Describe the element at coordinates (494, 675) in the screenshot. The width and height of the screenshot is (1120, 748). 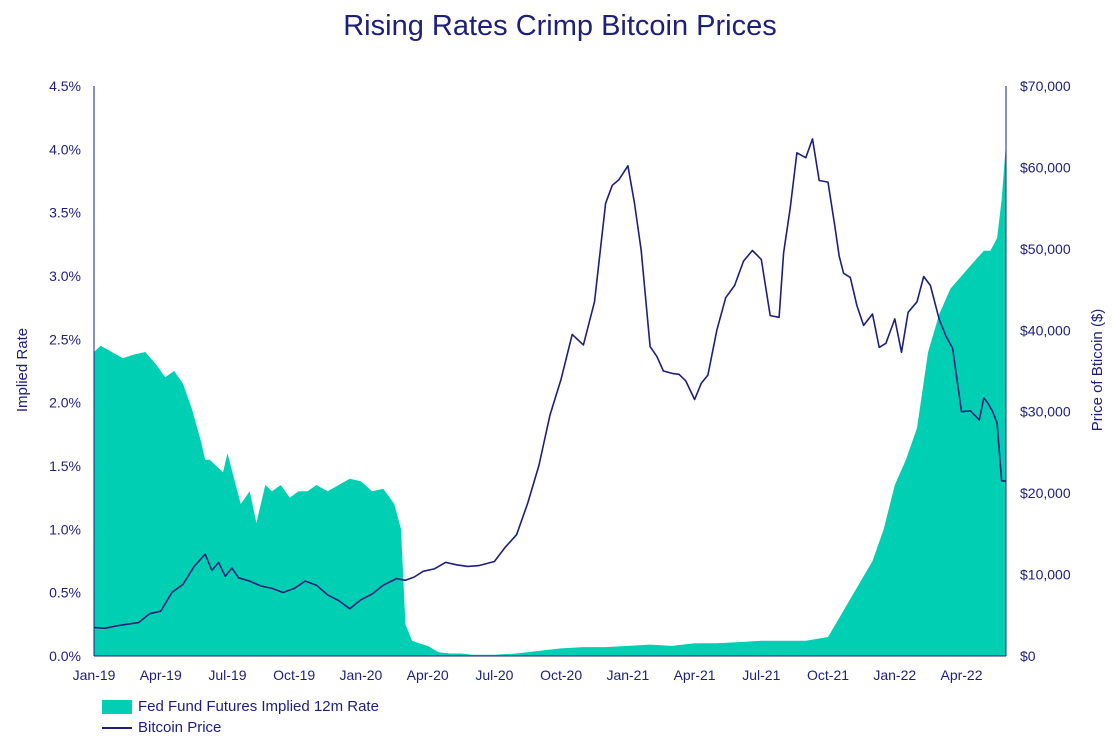
I see `x-tick-label: Jul-20` at that location.